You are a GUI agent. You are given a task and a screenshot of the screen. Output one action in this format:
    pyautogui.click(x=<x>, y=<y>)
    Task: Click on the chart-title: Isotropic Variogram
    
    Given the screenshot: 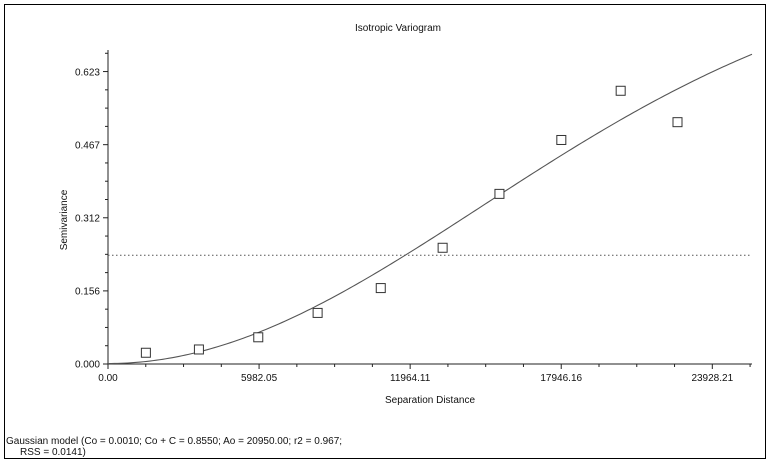 What is the action you would take?
    pyautogui.click(x=398, y=28)
    